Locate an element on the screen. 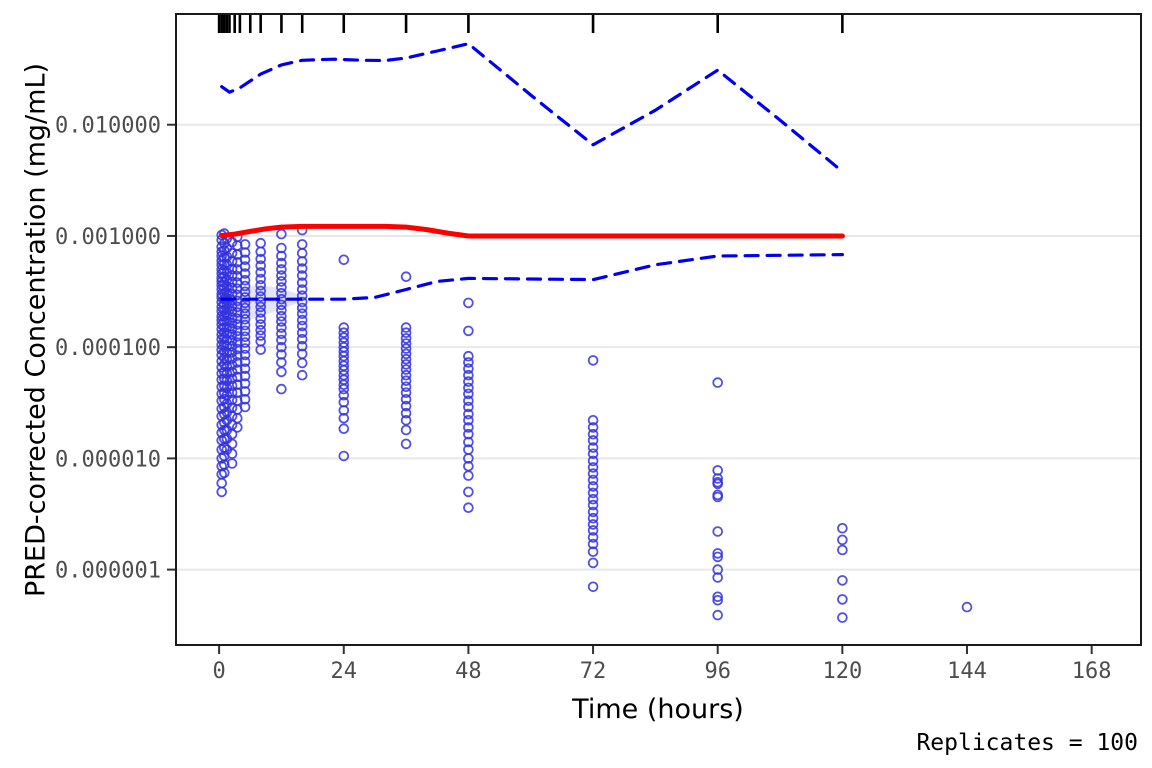 Image resolution: width=1152 pixels, height=768 pixels. rug-marks is located at coordinates (530, 24).